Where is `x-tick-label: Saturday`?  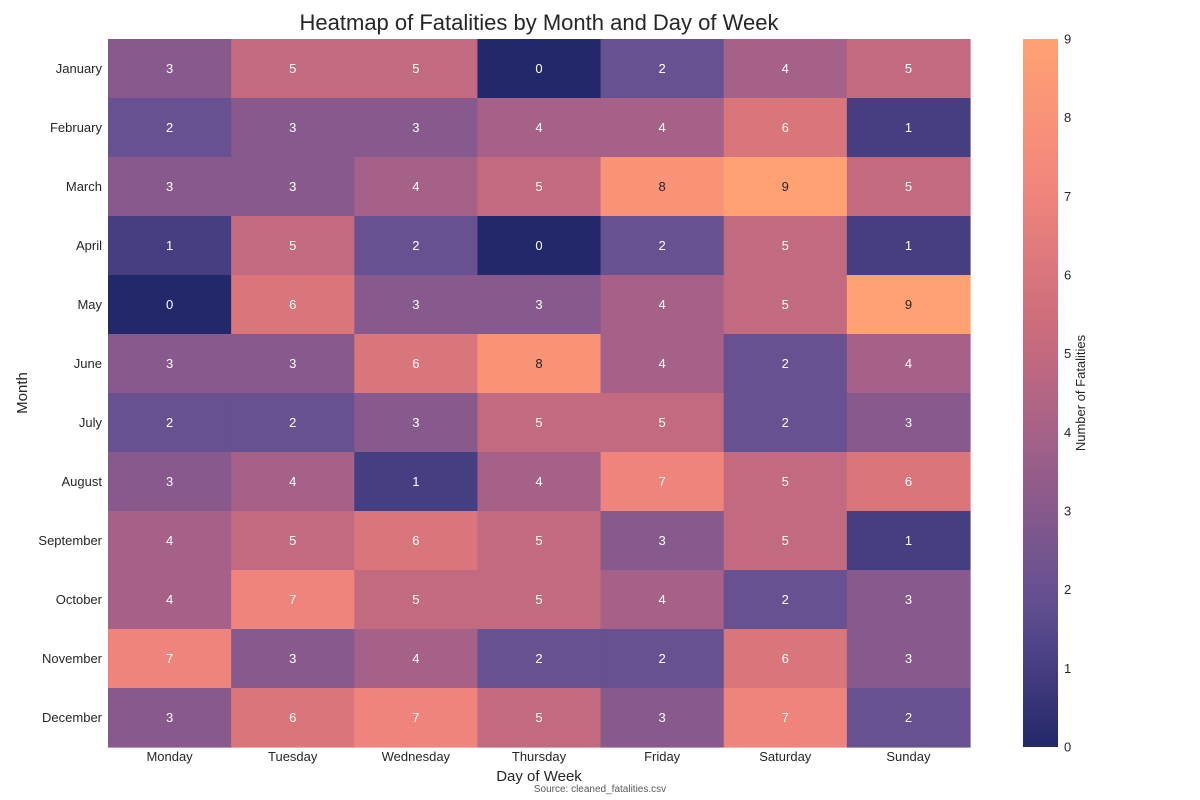
x-tick-label: Saturday is located at coordinates (785, 756).